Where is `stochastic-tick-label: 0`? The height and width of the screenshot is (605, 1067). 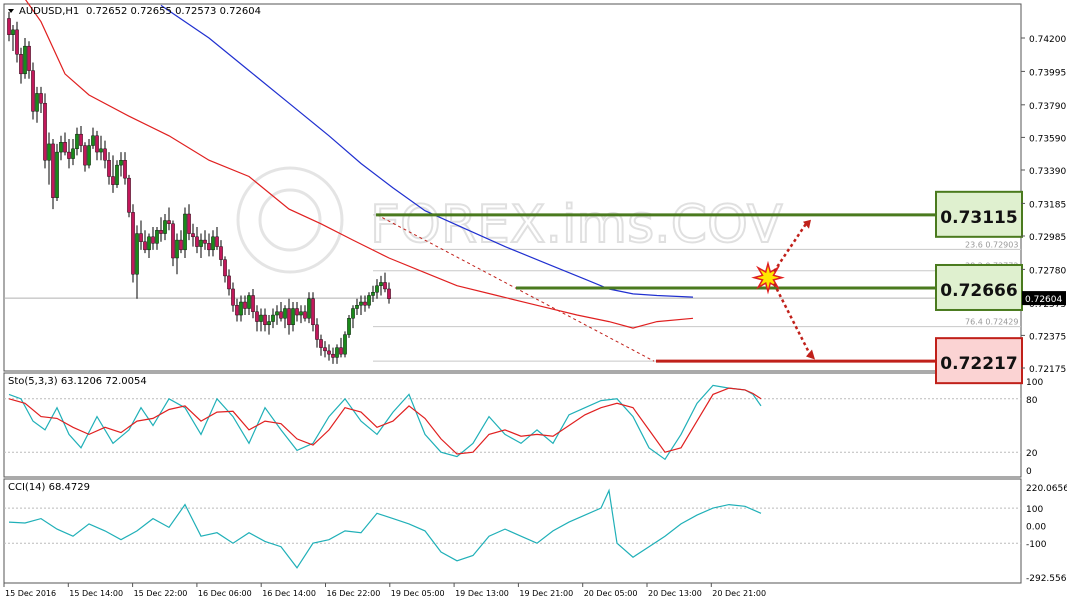 stochastic-tick-label: 0 is located at coordinates (1029, 472).